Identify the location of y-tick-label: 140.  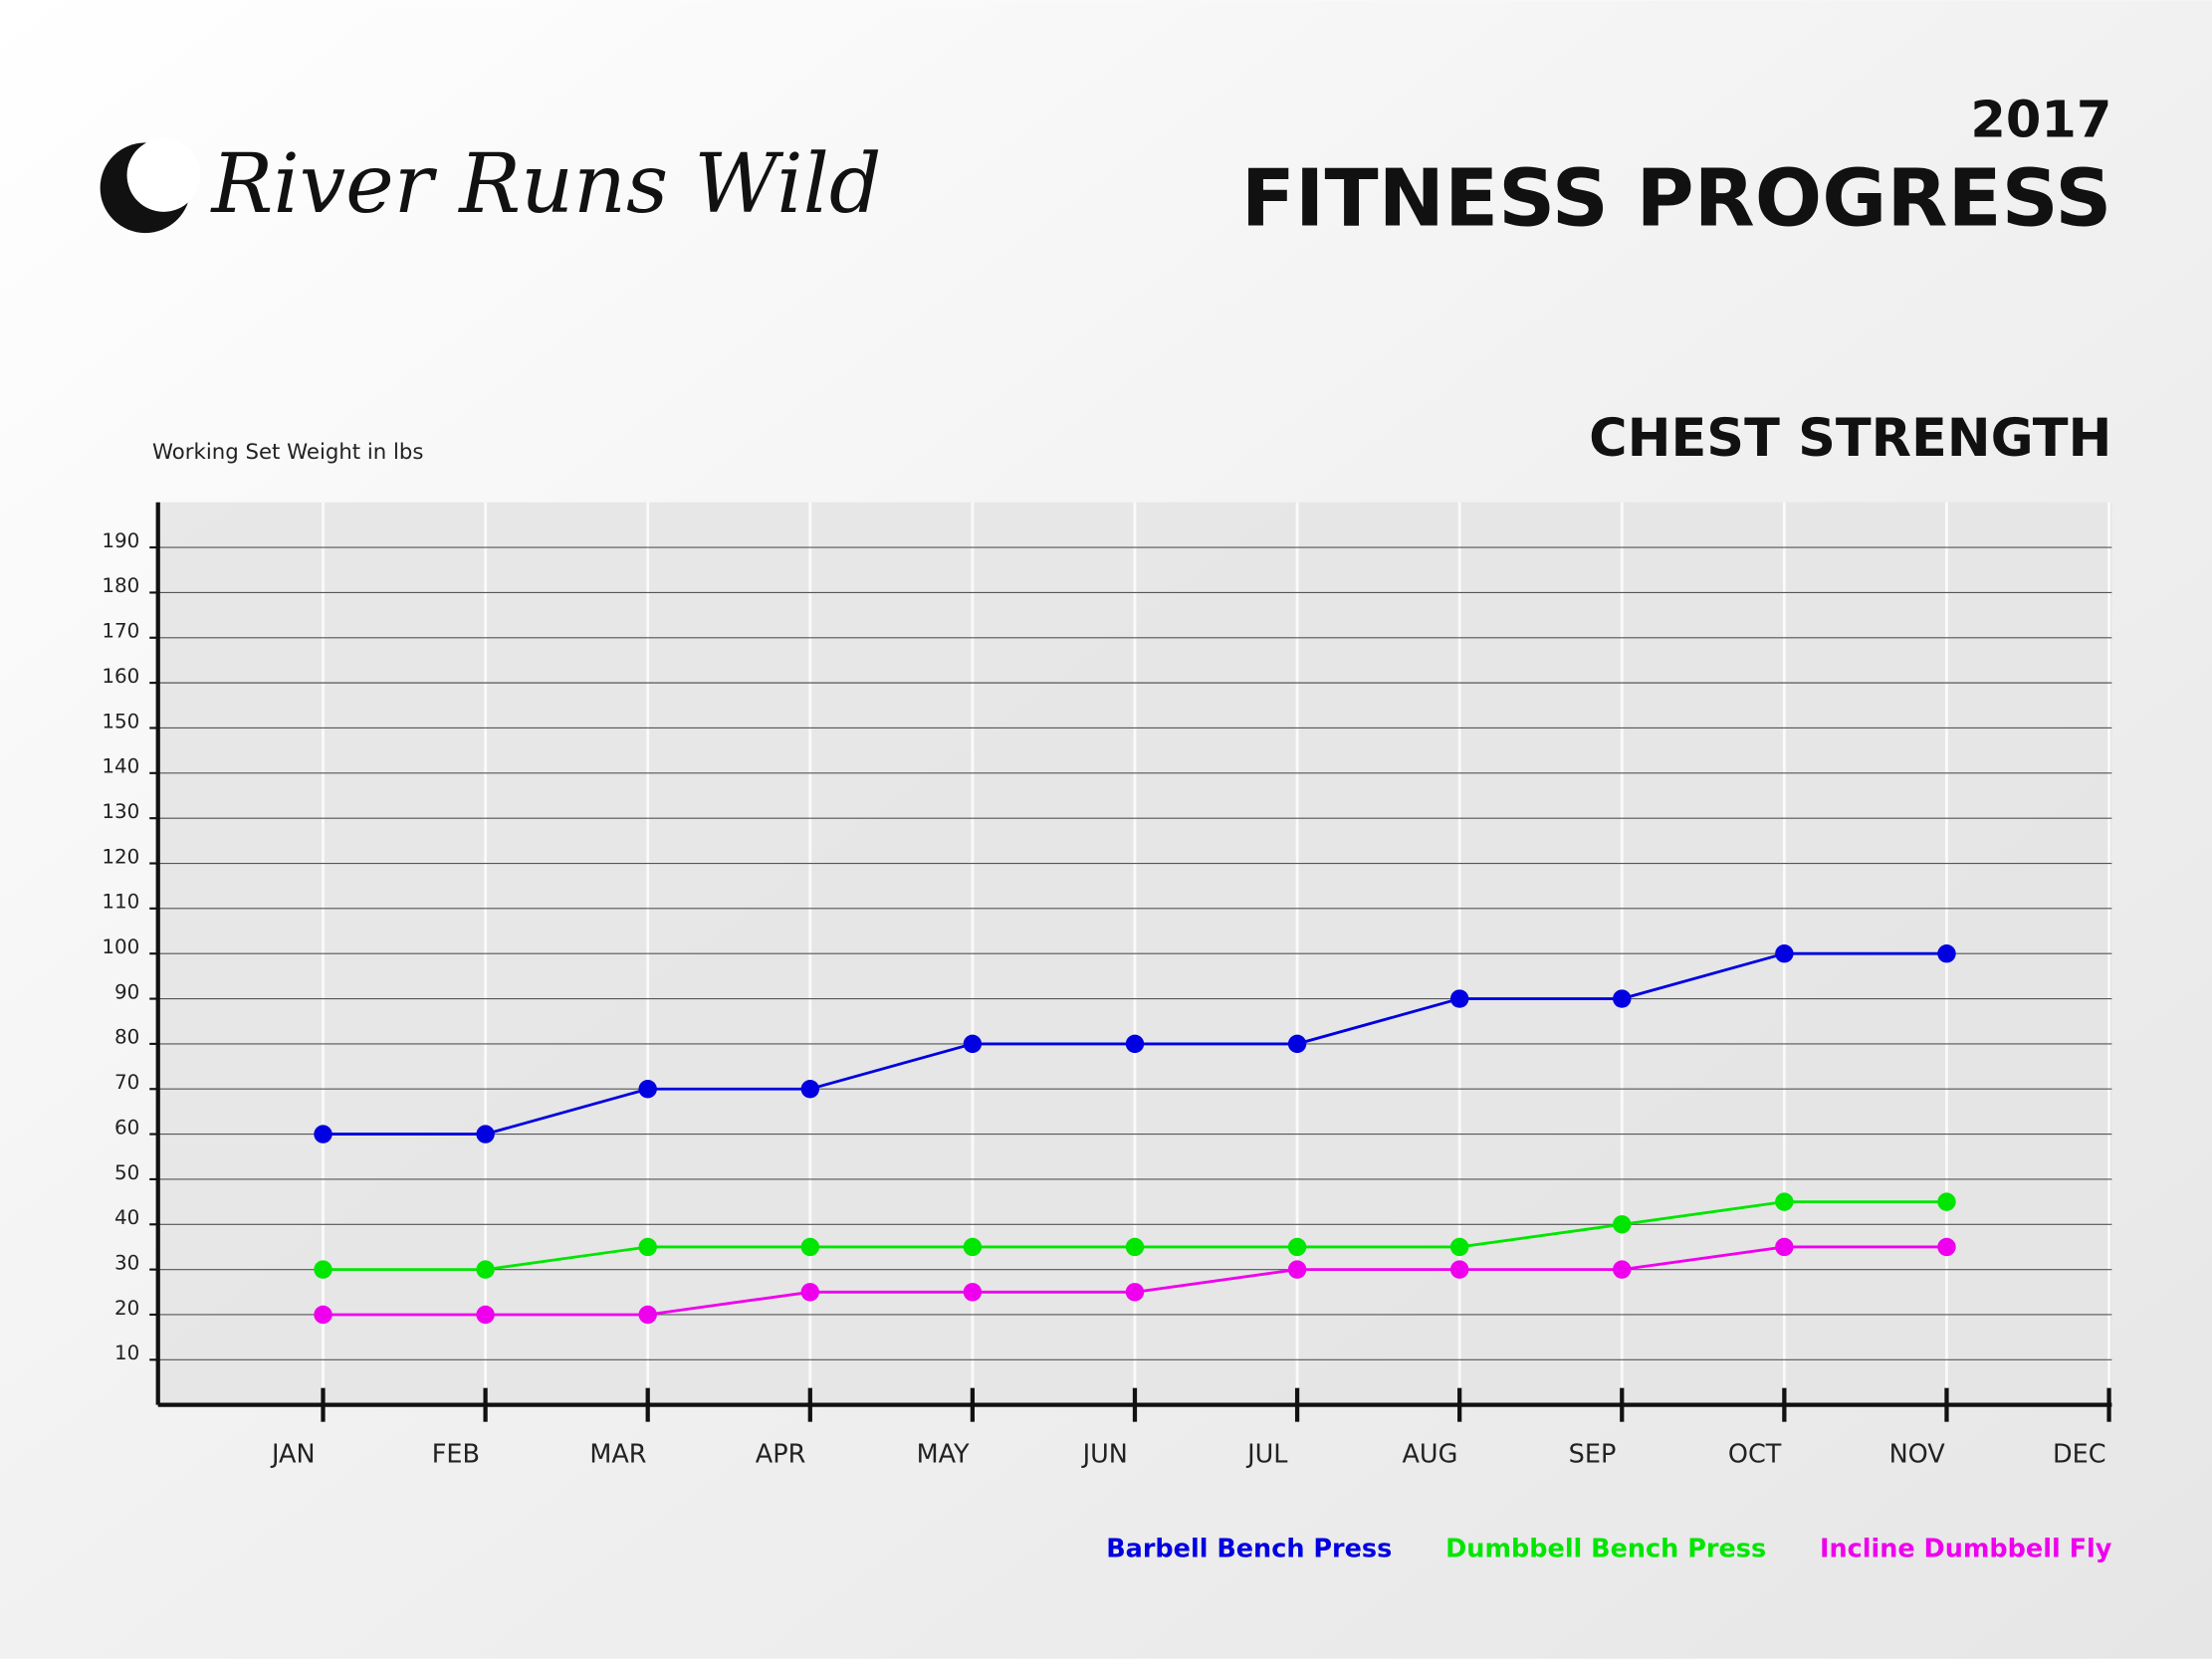
(120, 766).